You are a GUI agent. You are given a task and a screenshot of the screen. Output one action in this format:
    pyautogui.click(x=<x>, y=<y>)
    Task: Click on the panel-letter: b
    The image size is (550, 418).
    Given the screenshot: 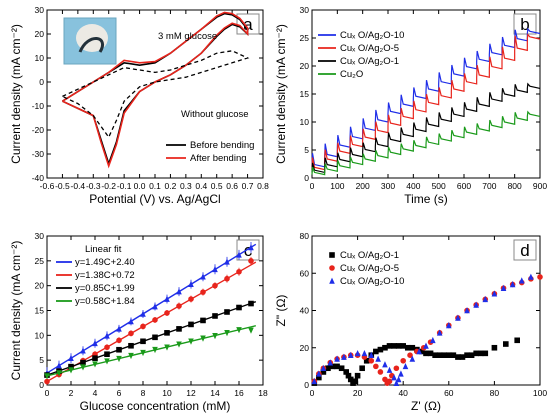 What is the action you would take?
    pyautogui.click(x=524, y=24)
    